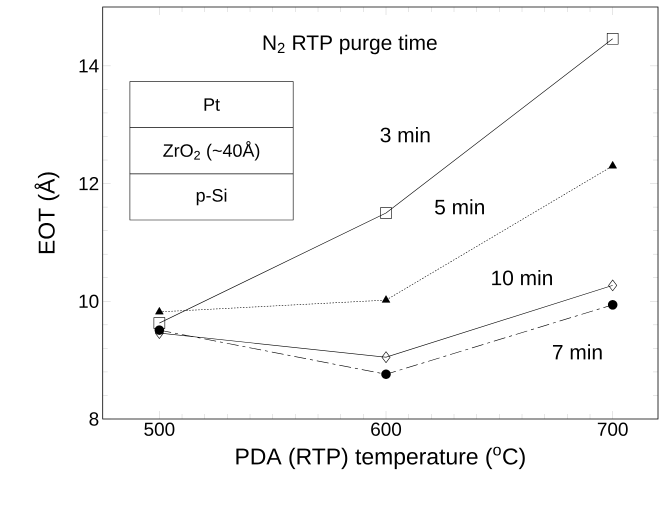 This screenshot has width=661, height=512. What do you see at coordinates (522, 278) in the screenshot?
I see `series-label: 10 min` at bounding box center [522, 278].